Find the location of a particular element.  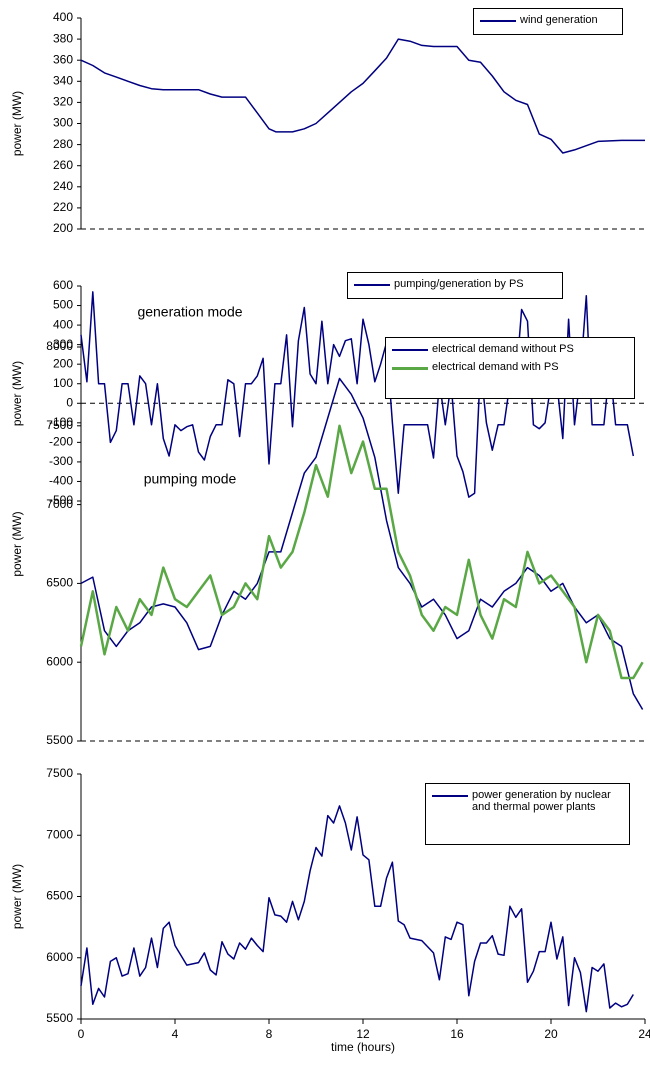

x-tick-label: 16 is located at coordinates (457, 1034).